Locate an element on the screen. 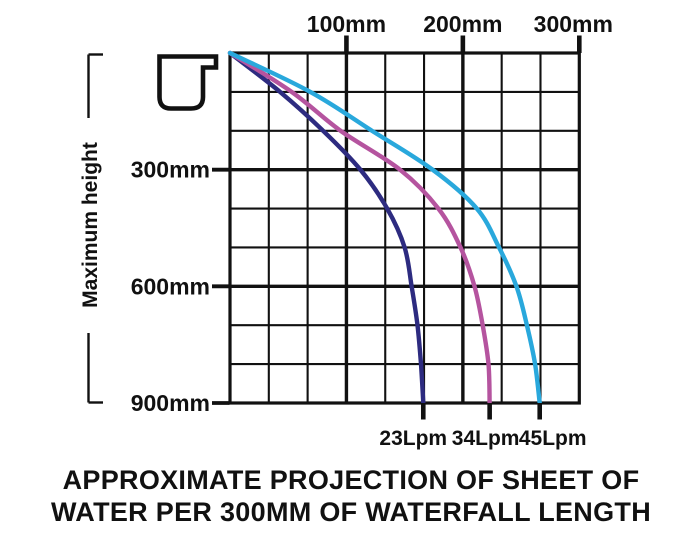 The height and width of the screenshot is (550, 700). title-line-2: WATER PER 300MM OF WATERFALL LENGTH is located at coordinates (351, 512).